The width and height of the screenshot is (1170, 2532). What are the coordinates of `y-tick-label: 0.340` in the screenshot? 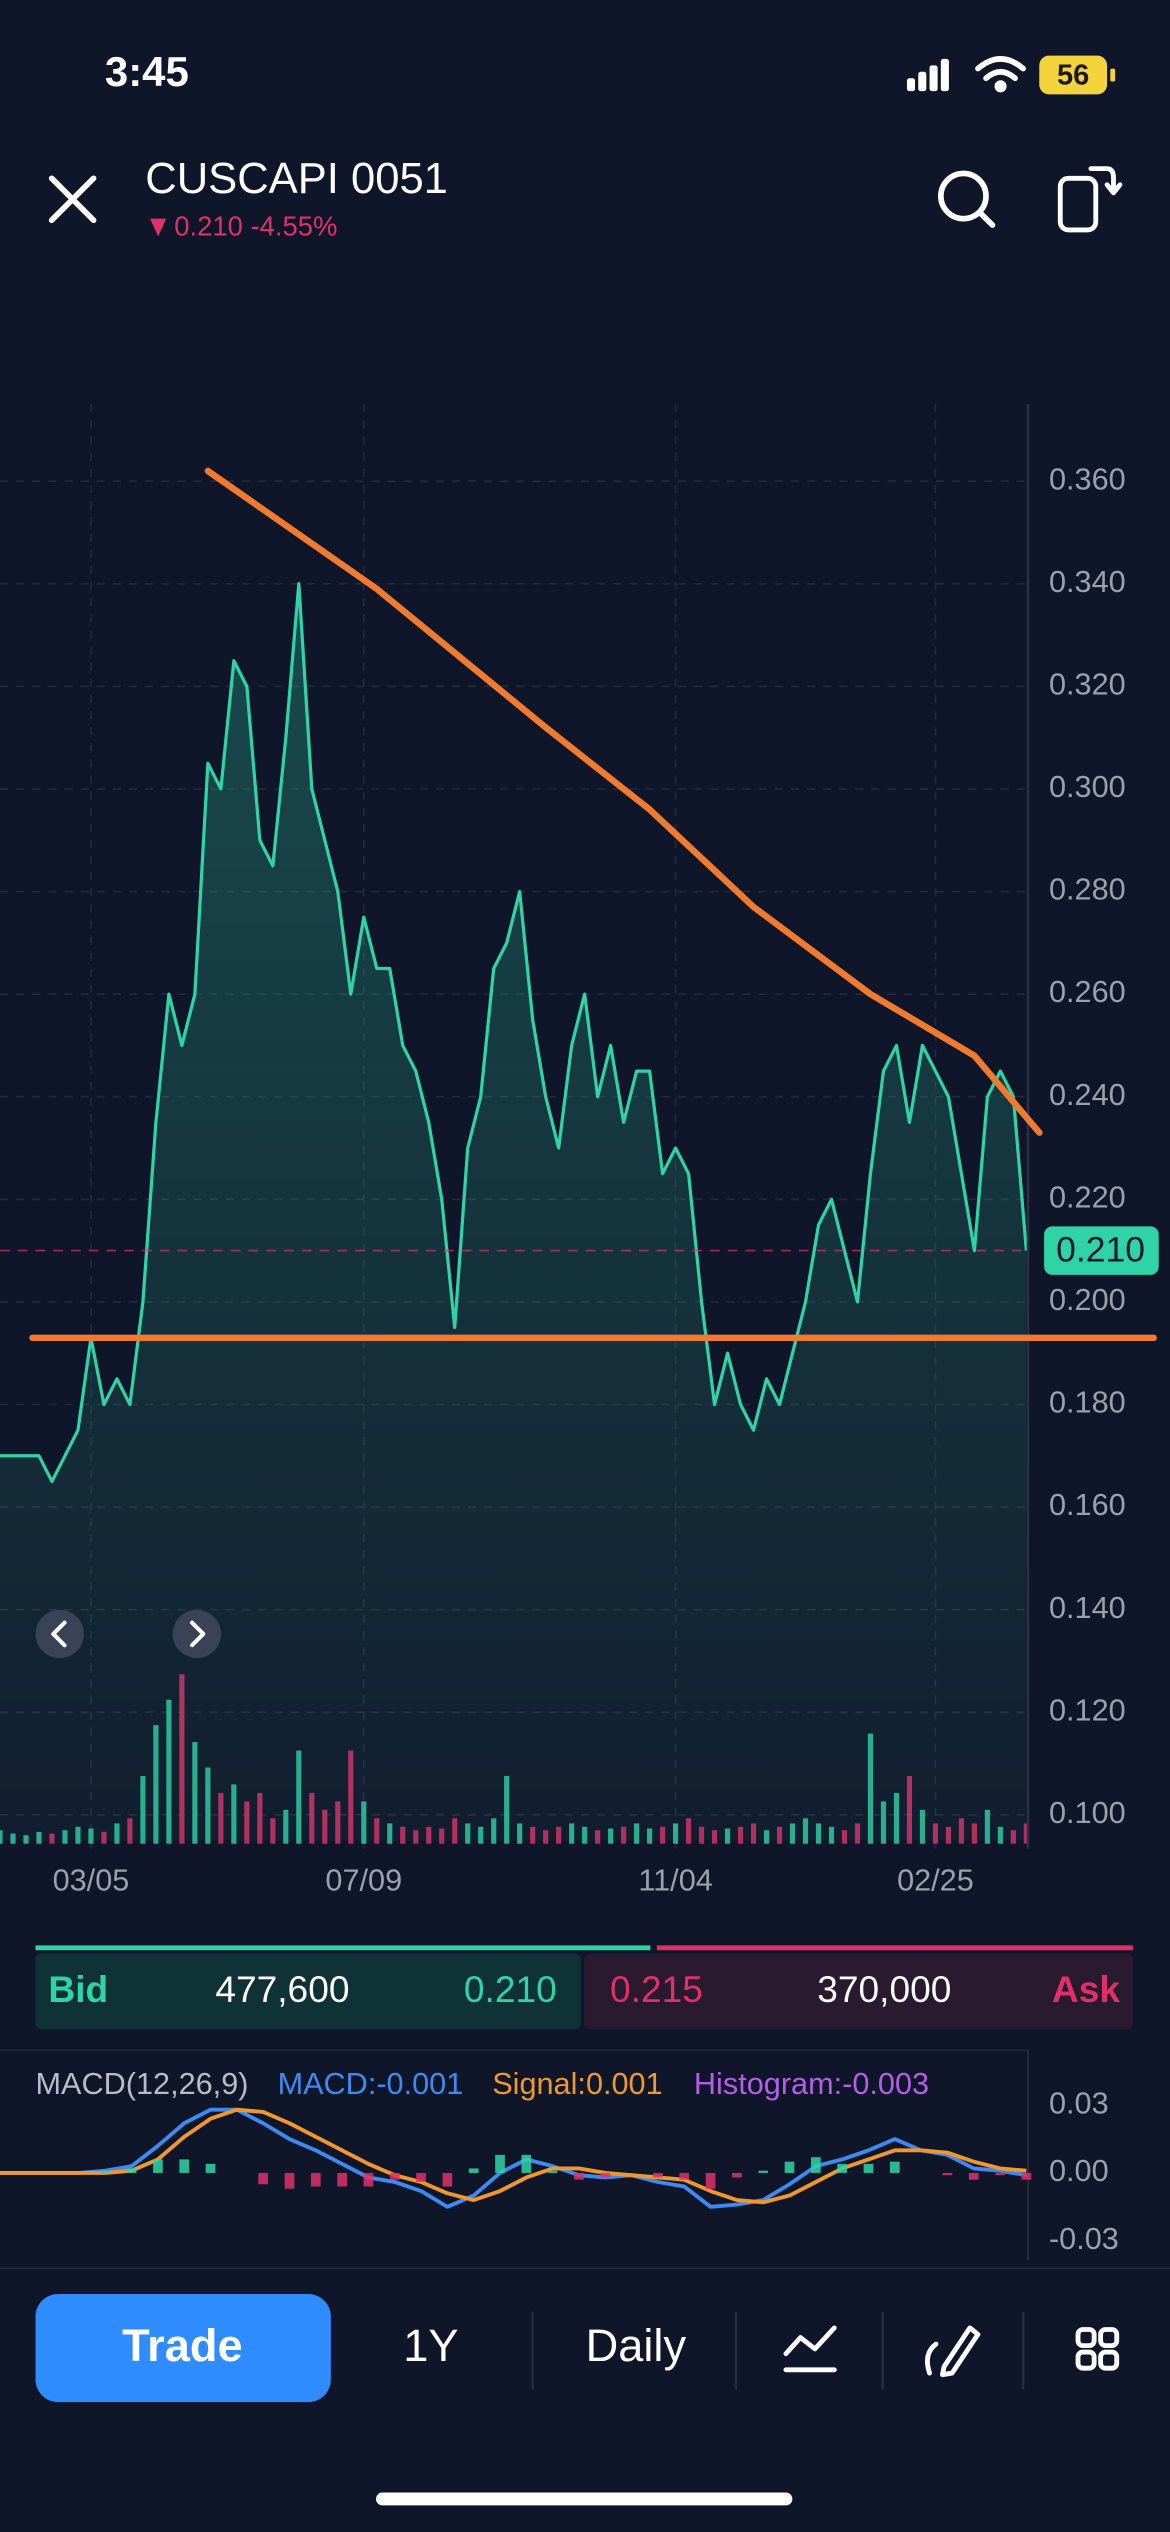 It's located at (1087, 582).